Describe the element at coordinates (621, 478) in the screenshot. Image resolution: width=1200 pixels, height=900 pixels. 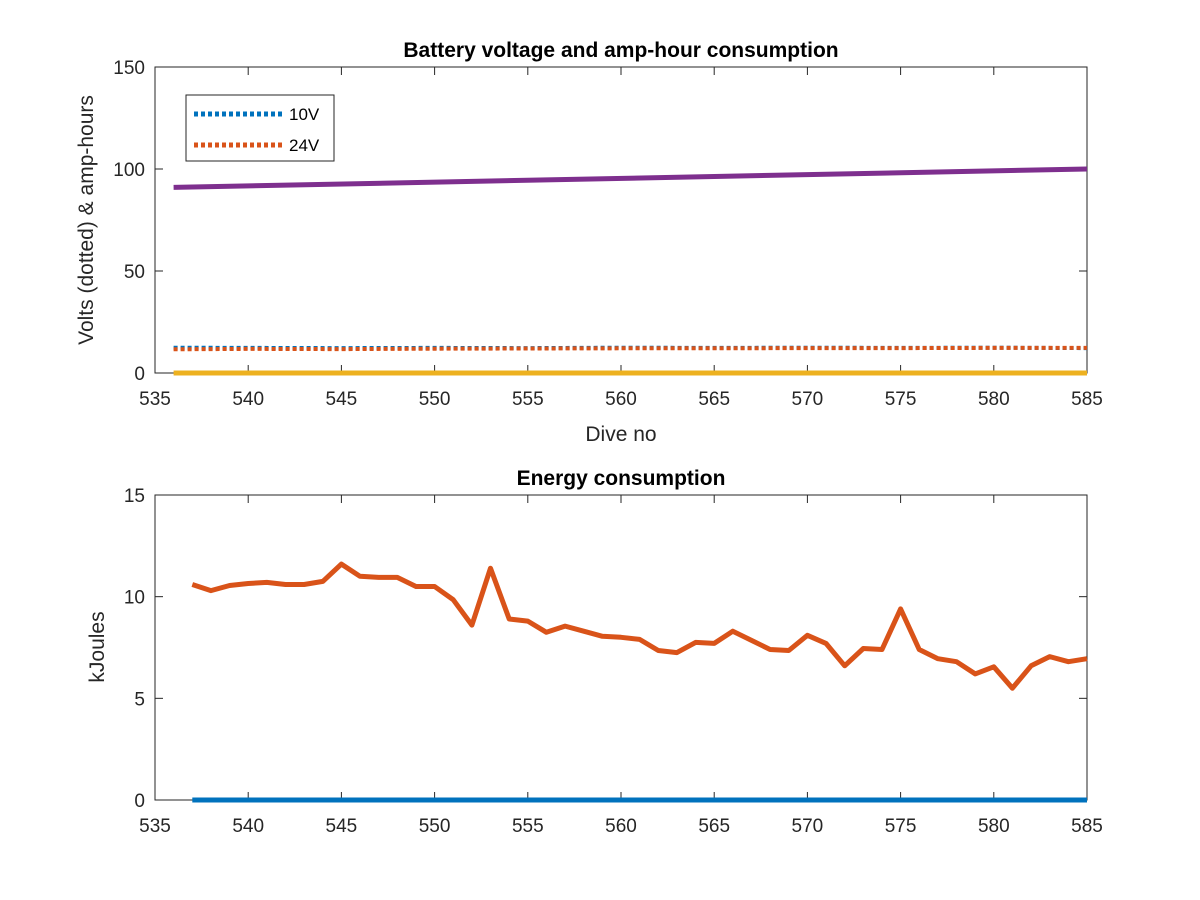
I see `bottom-chart-title: Energy consumption` at that location.